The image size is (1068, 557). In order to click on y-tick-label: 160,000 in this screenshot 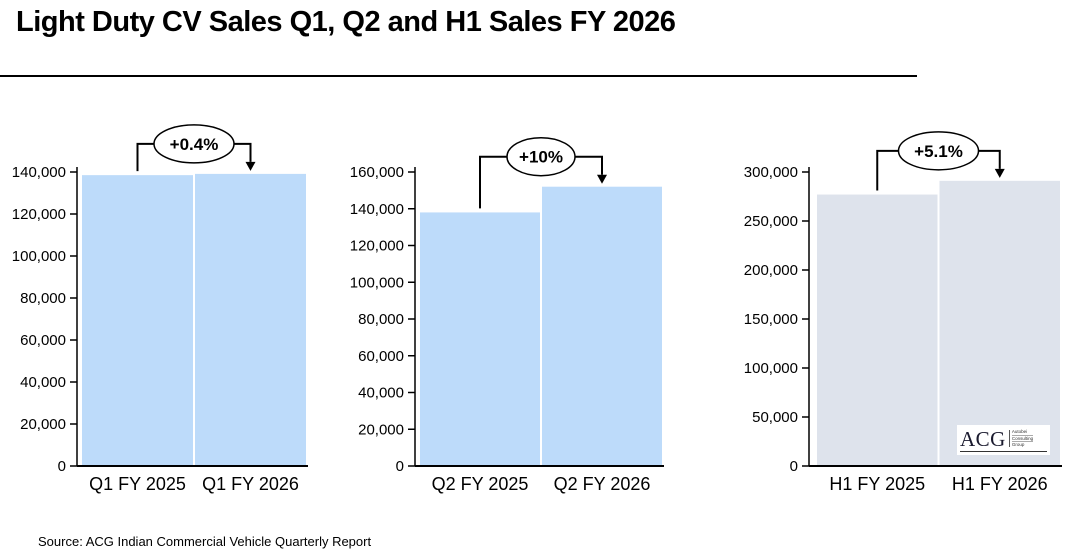, I will do `click(377, 172)`.